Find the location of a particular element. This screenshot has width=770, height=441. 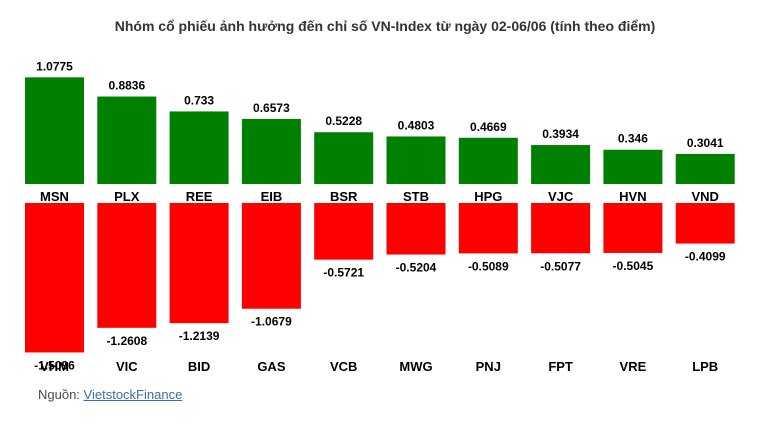

negative-bar-pnj is located at coordinates (488, 228).